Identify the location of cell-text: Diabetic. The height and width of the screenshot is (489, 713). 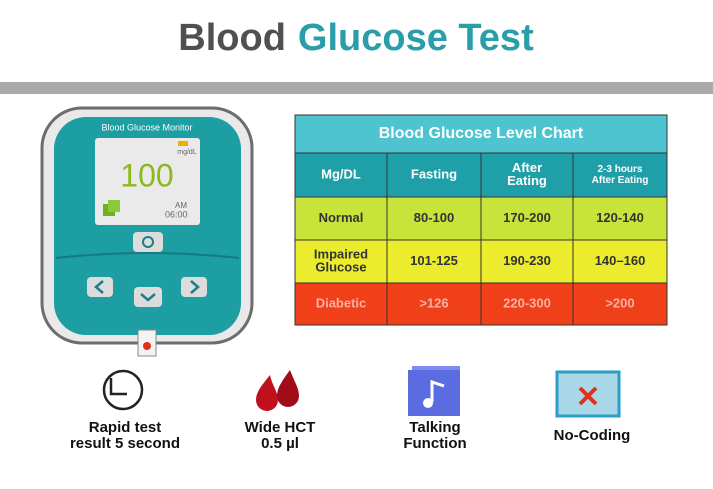
(341, 302).